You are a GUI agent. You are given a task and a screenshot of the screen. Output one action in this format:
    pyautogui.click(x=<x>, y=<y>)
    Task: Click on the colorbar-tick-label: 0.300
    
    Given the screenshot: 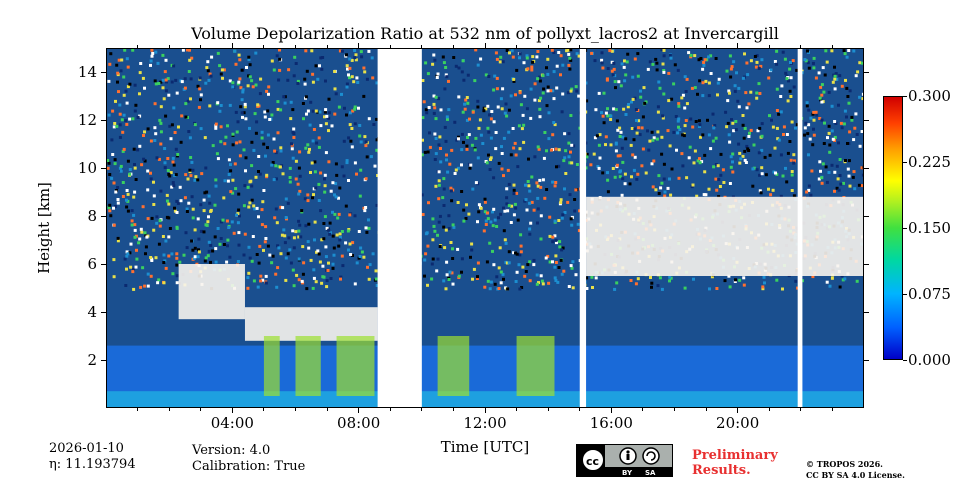 What is the action you would take?
    pyautogui.click(x=929, y=96)
    